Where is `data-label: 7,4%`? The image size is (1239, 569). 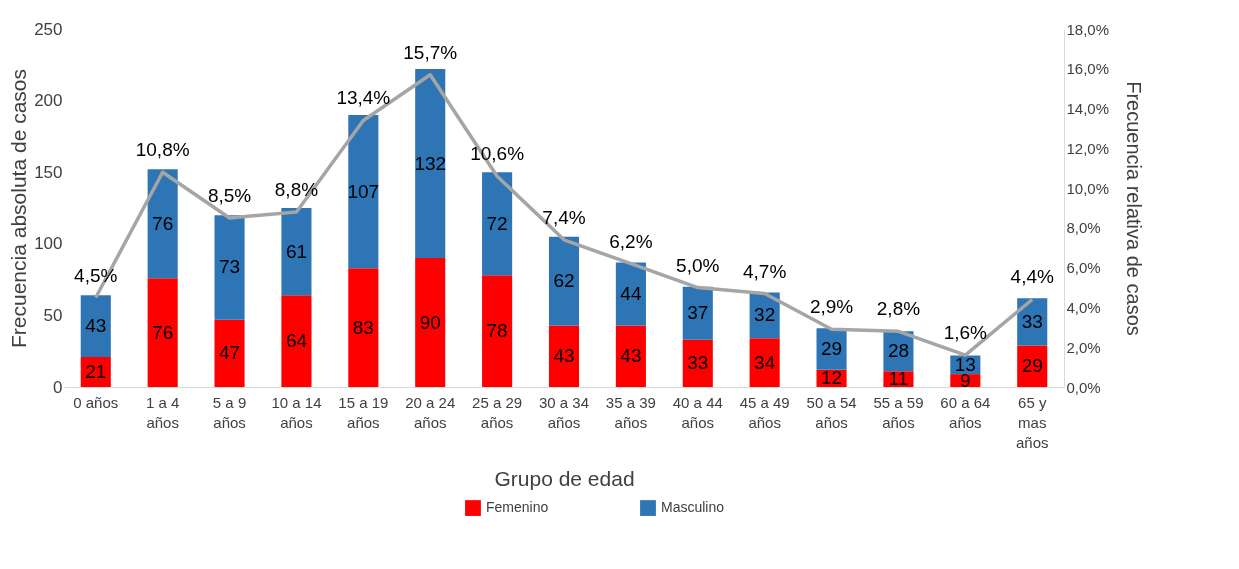
data-label: 7,4% is located at coordinates (564, 217).